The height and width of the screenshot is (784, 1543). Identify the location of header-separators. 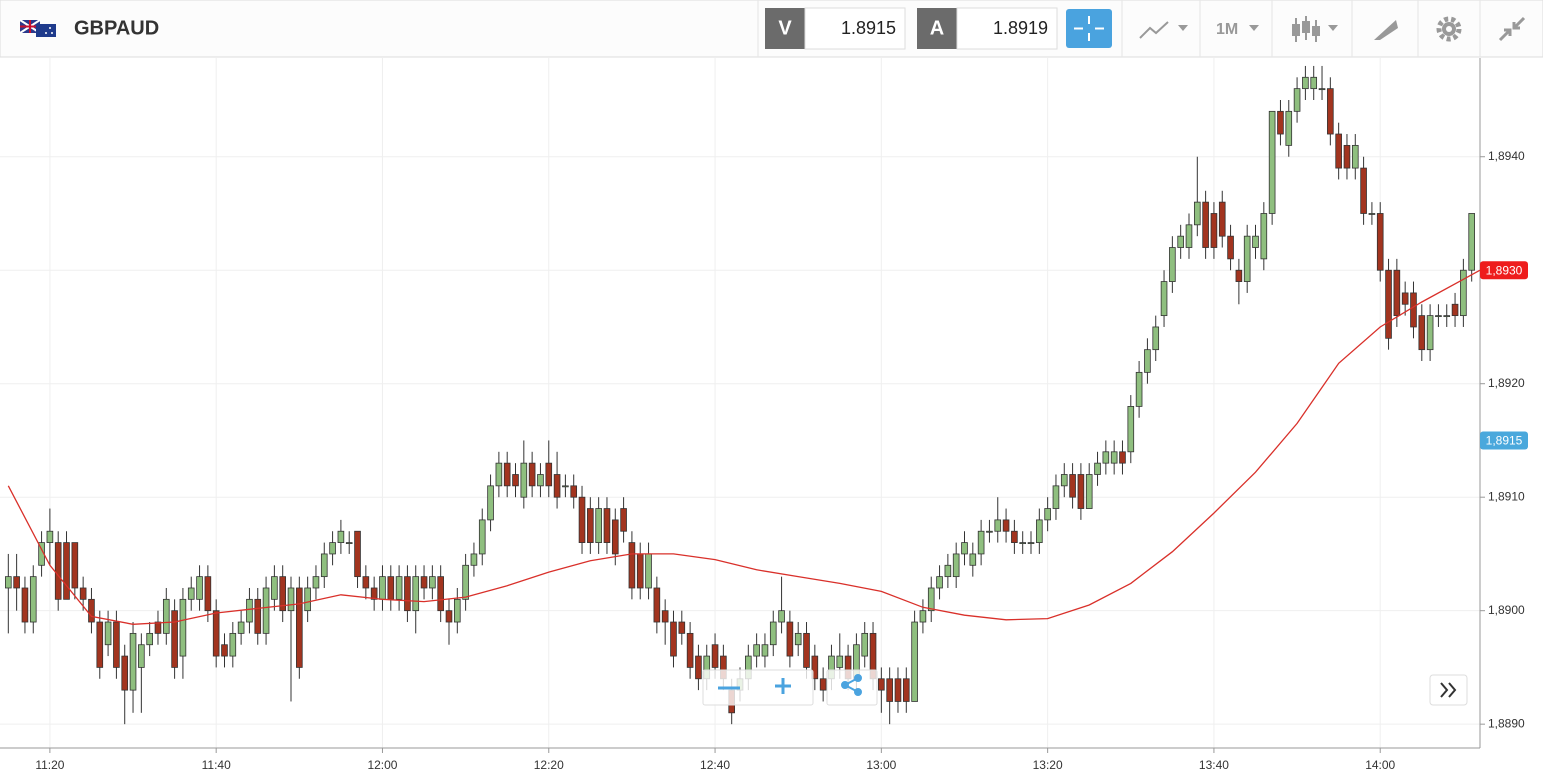
(1119, 28).